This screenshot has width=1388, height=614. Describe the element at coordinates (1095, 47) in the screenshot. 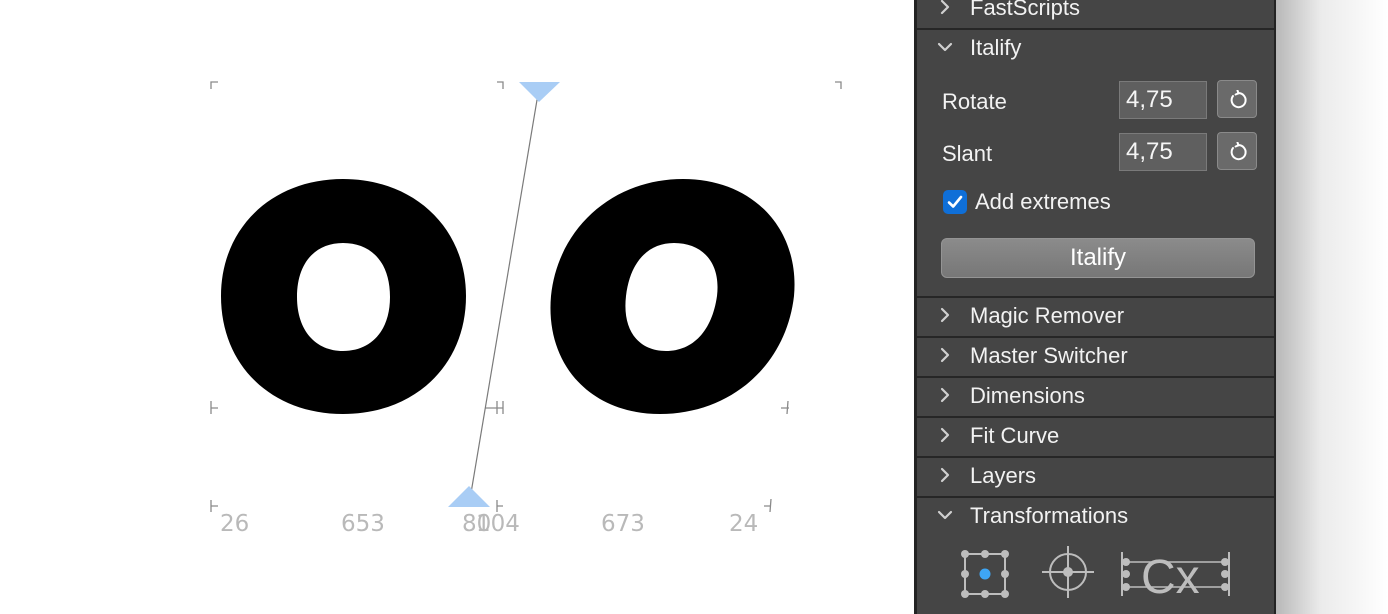

I see `section-italify: Italify` at that location.